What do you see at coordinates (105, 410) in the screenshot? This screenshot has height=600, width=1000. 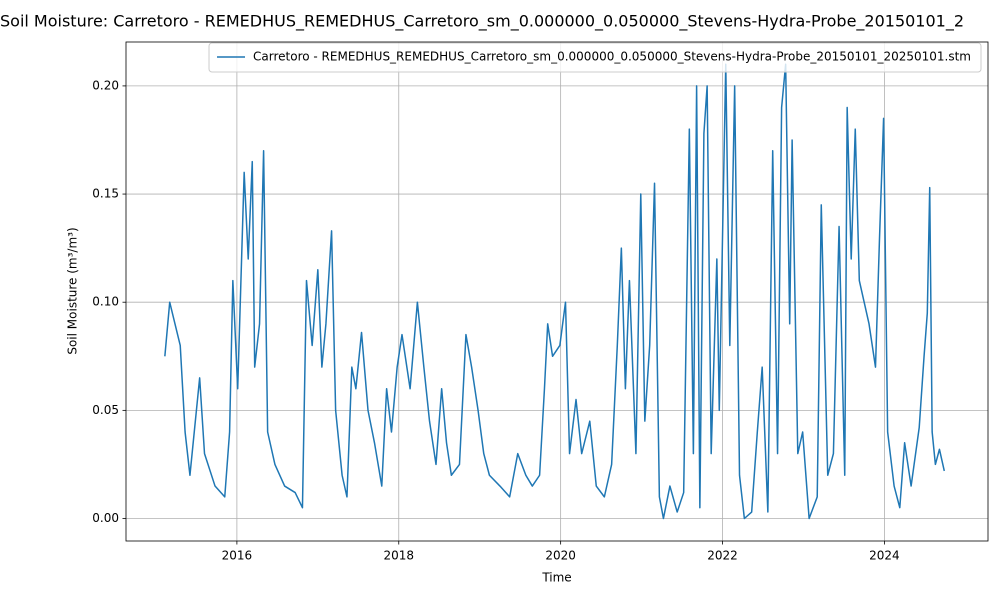 I see `y-tick-label: 0.05` at bounding box center [105, 410].